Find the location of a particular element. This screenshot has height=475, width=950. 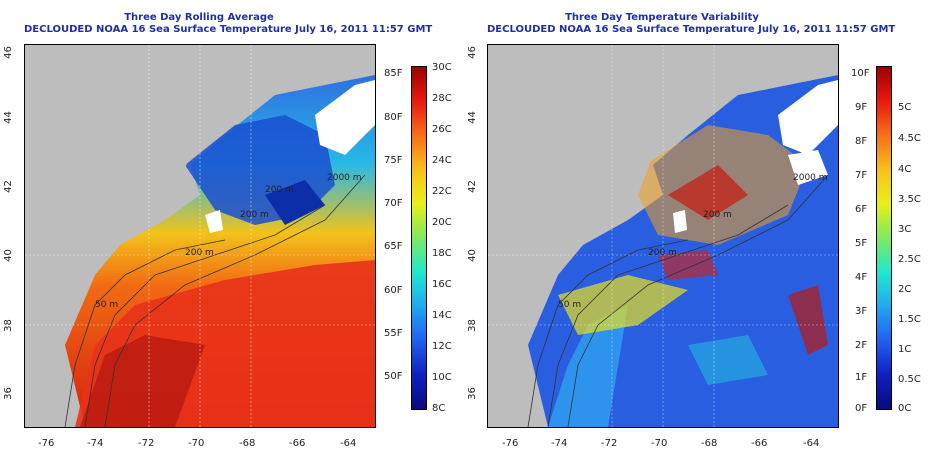

left-contour-label-4: 50 m is located at coordinates (107, 305).